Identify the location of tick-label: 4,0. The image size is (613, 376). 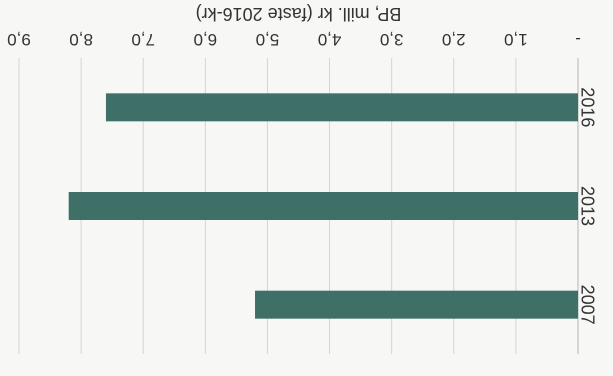
(330, 39).